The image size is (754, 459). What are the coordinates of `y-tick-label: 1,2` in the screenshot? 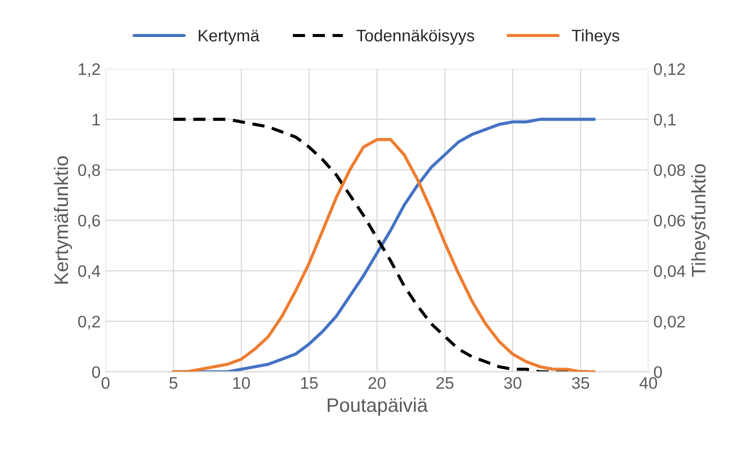 It's located at (89, 70).